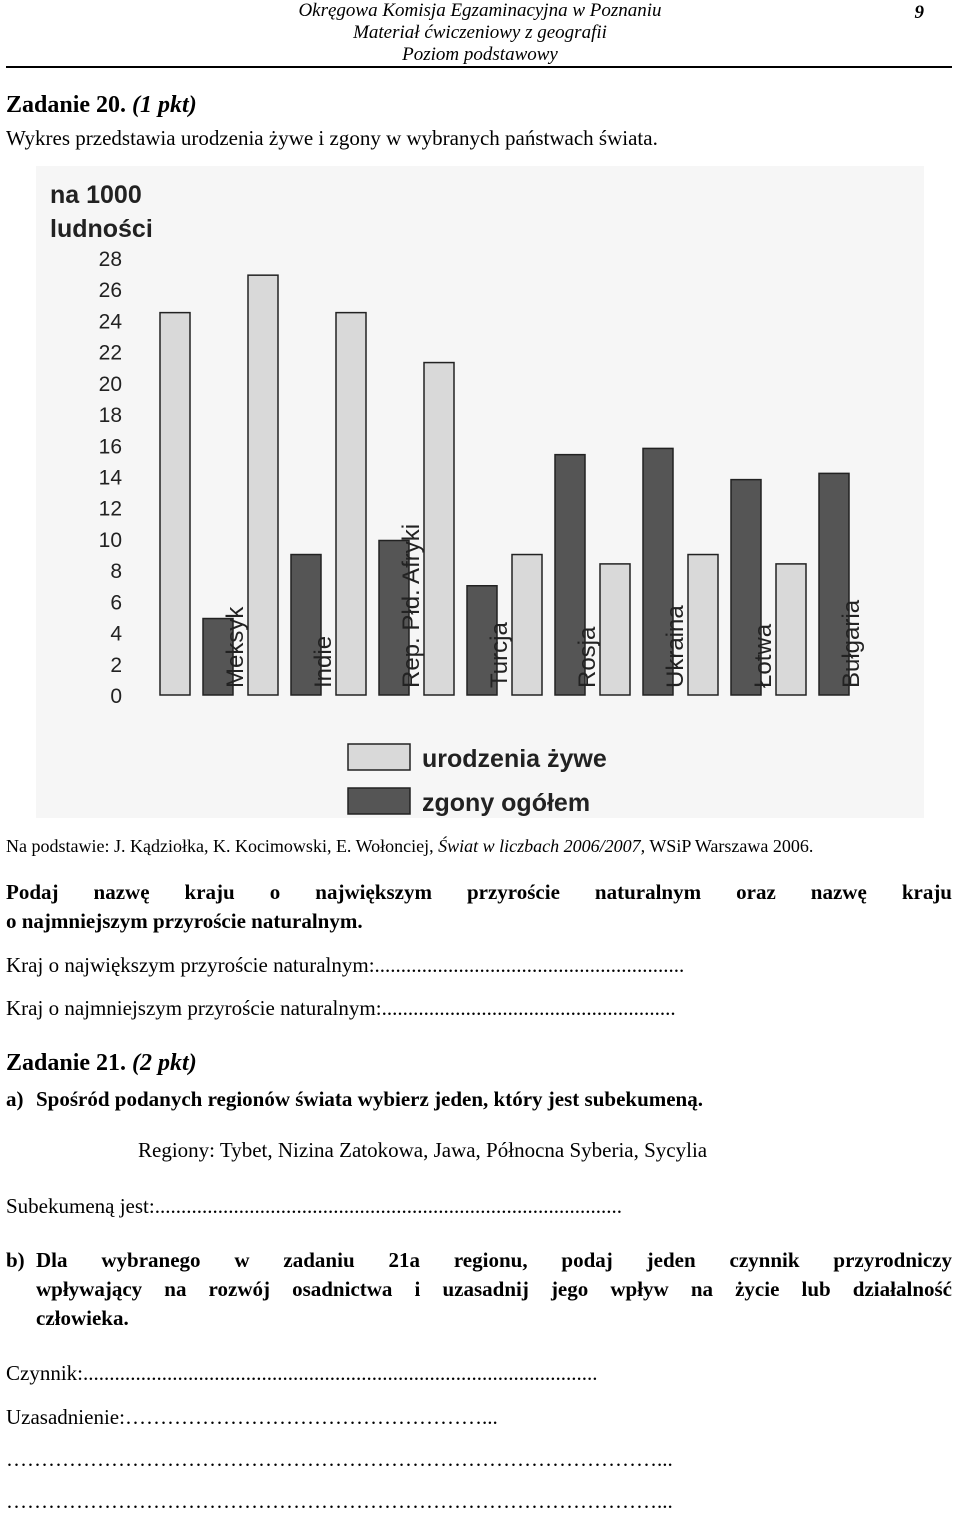 The width and height of the screenshot is (960, 1514). I want to click on category-label: Meksyk, so click(235, 647).